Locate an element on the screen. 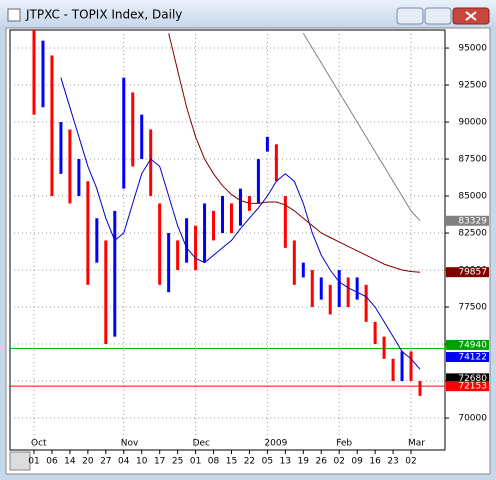 The image size is (496, 480). y-tick-label: 70000 is located at coordinates (472, 419).